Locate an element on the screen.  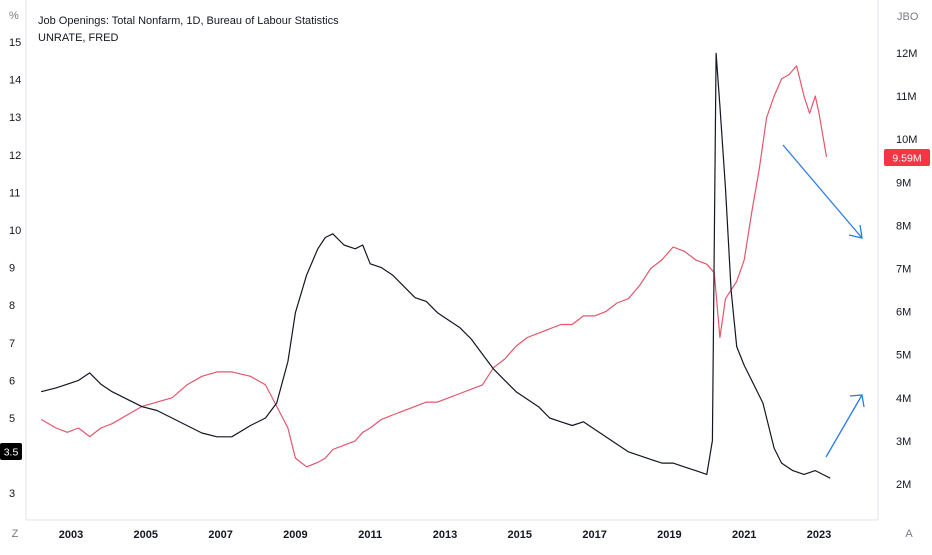
right-axis-ticks: 12M 11M 10M 9M 8M 7M 6M 5M 4M 3M 2M is located at coordinates (906, 269).